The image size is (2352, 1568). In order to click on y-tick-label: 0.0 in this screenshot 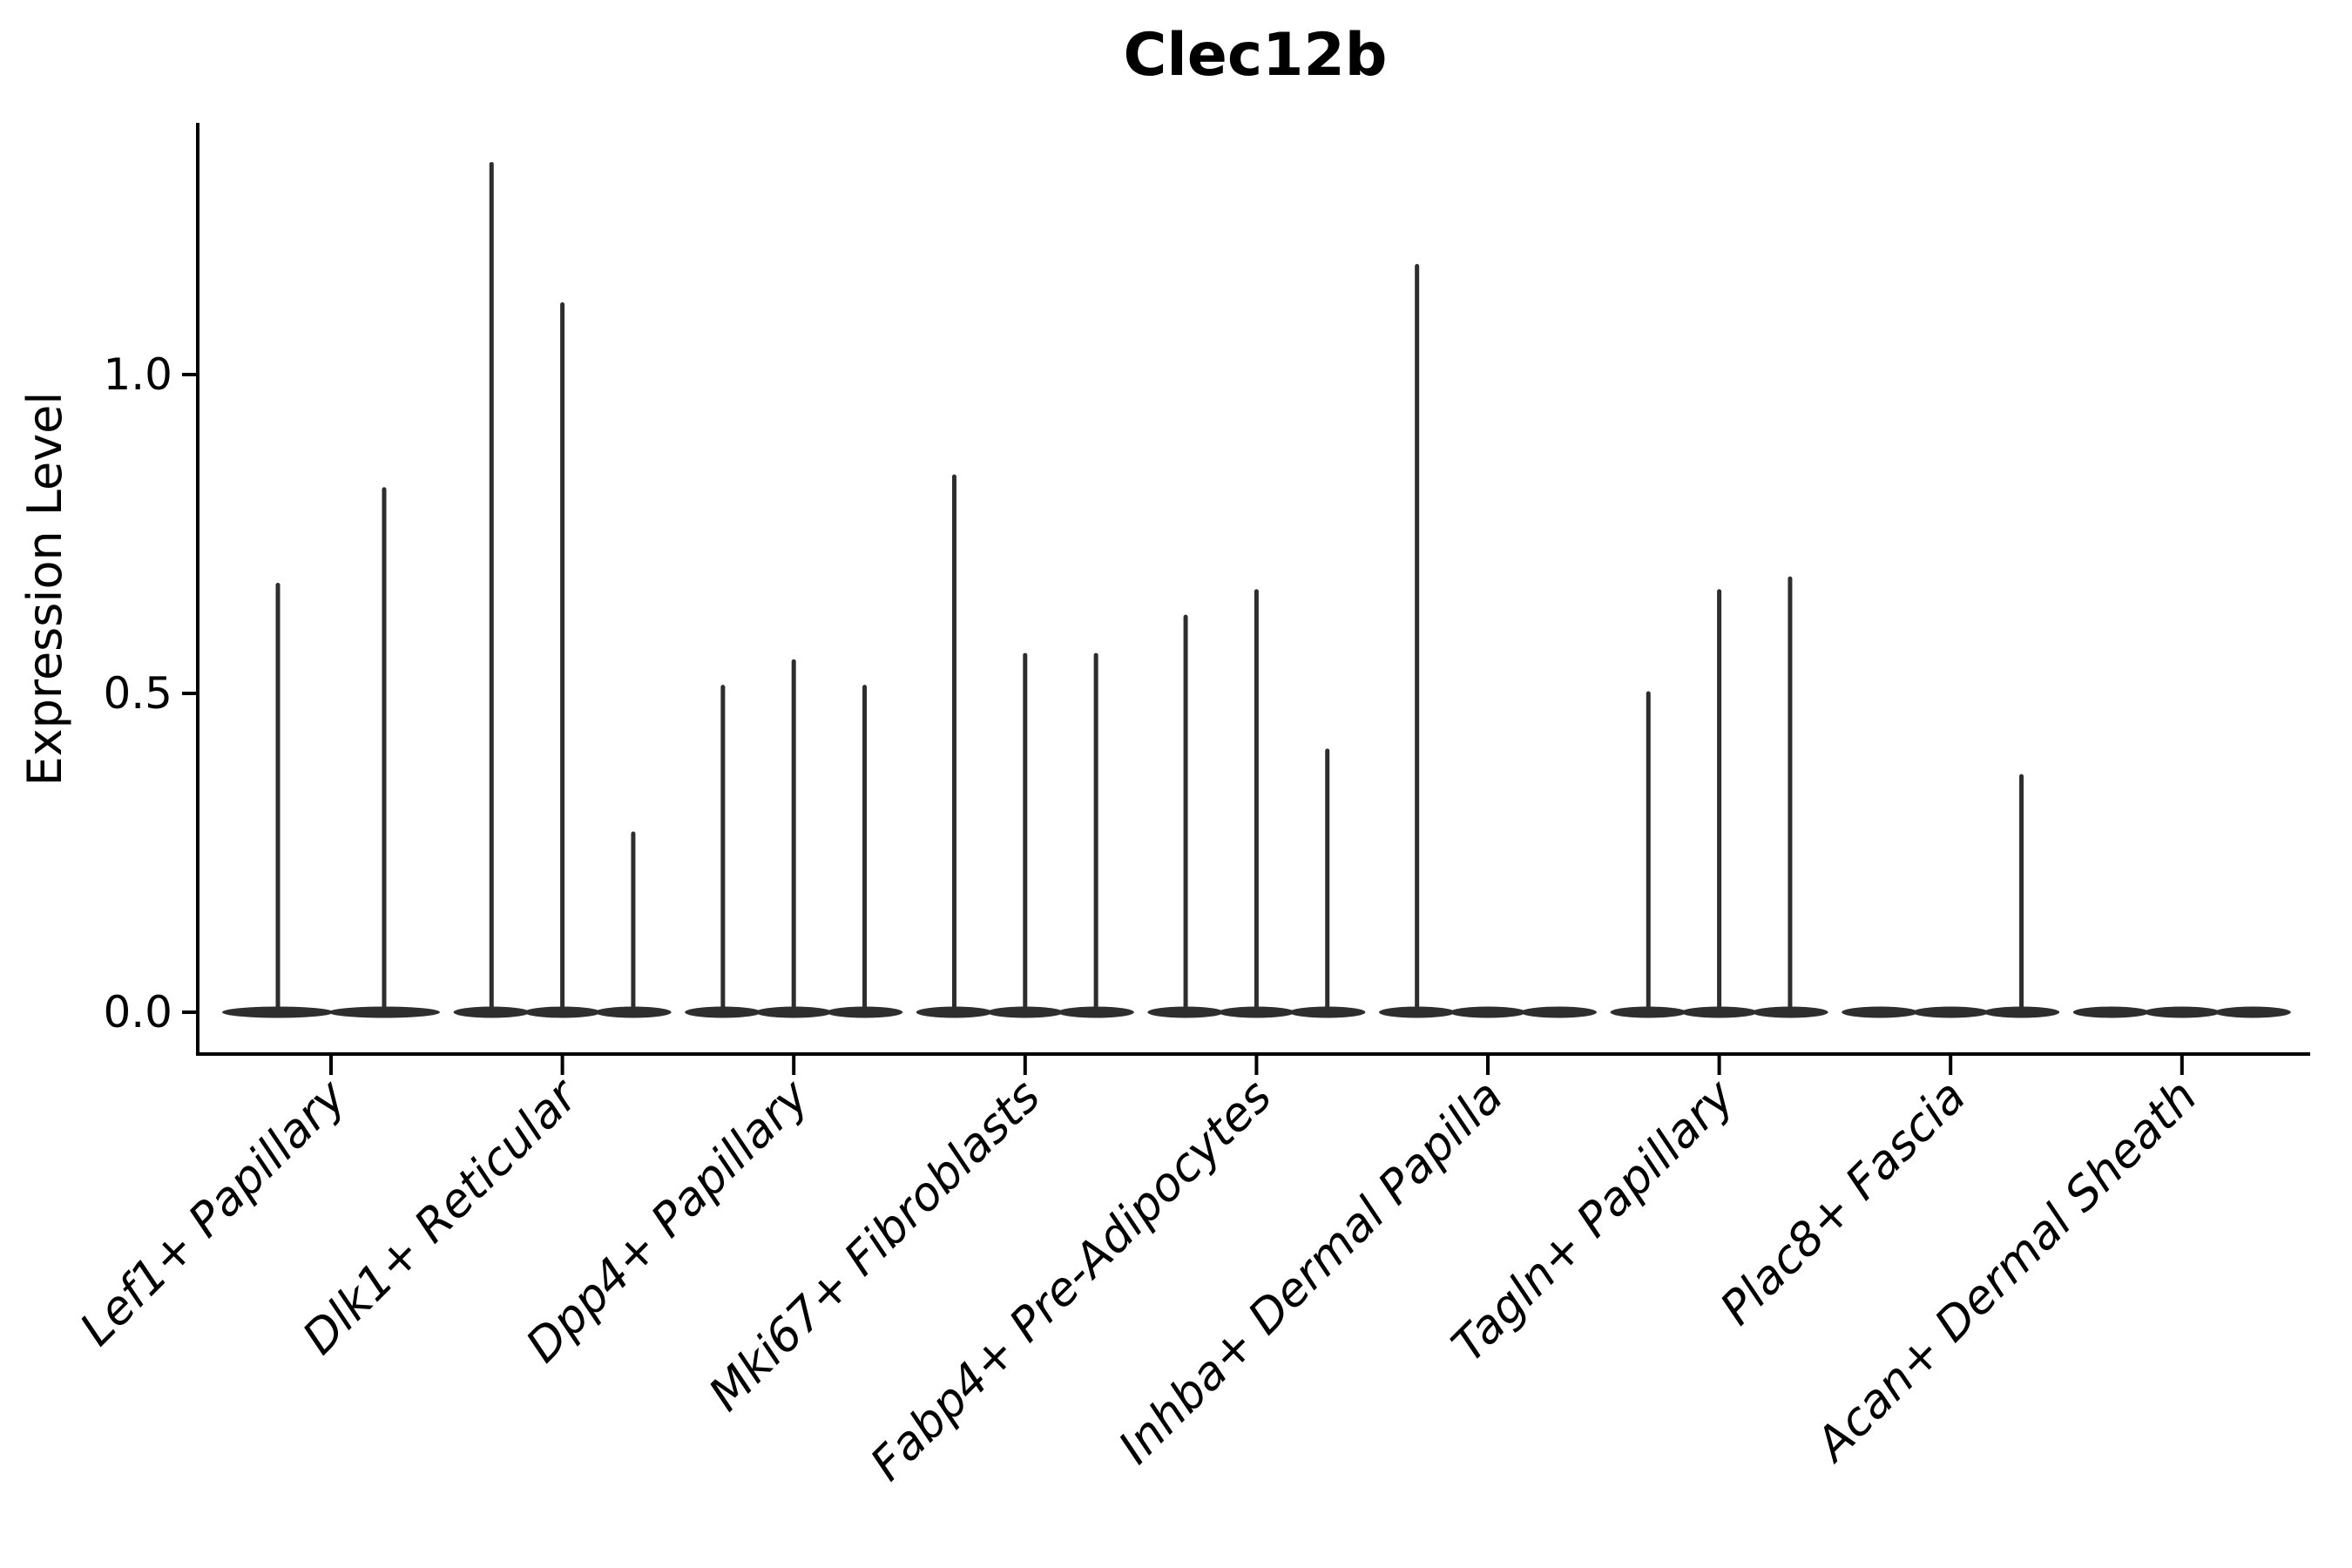, I will do `click(137, 1012)`.